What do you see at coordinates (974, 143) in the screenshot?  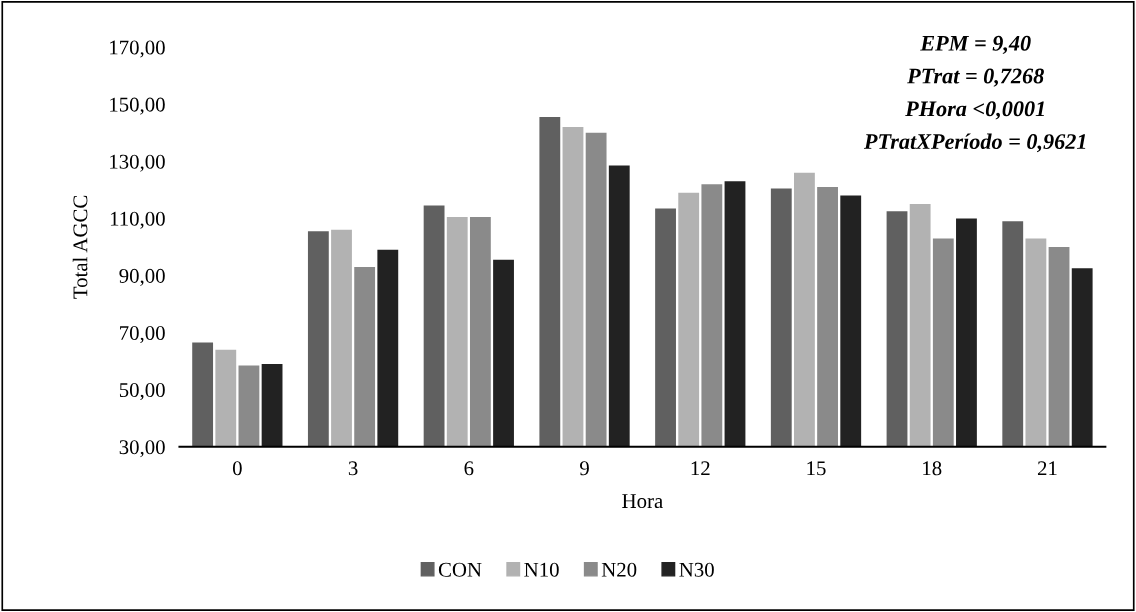 I see `annotation: PTratXPeríodo = 0,9621` at bounding box center [974, 143].